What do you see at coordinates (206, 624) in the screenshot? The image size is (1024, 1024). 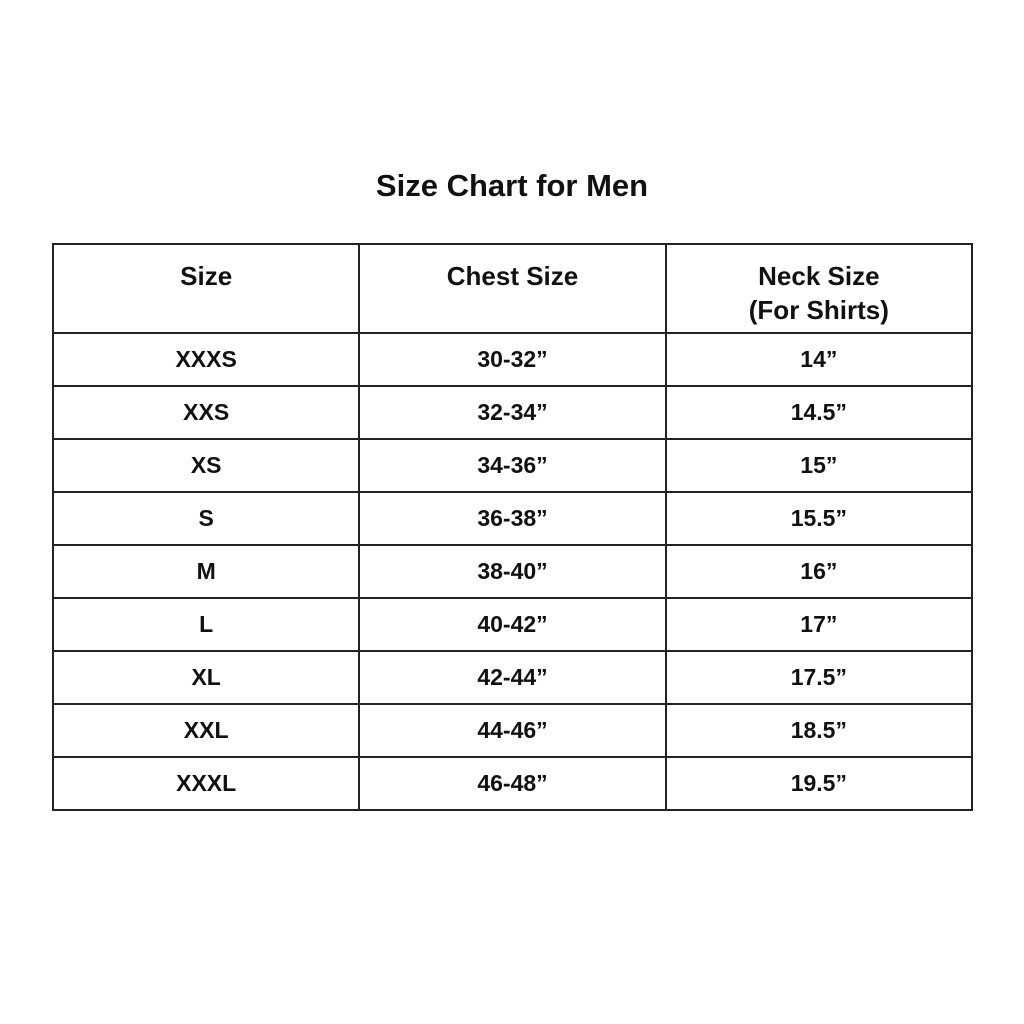 I see `size-cell: L` at bounding box center [206, 624].